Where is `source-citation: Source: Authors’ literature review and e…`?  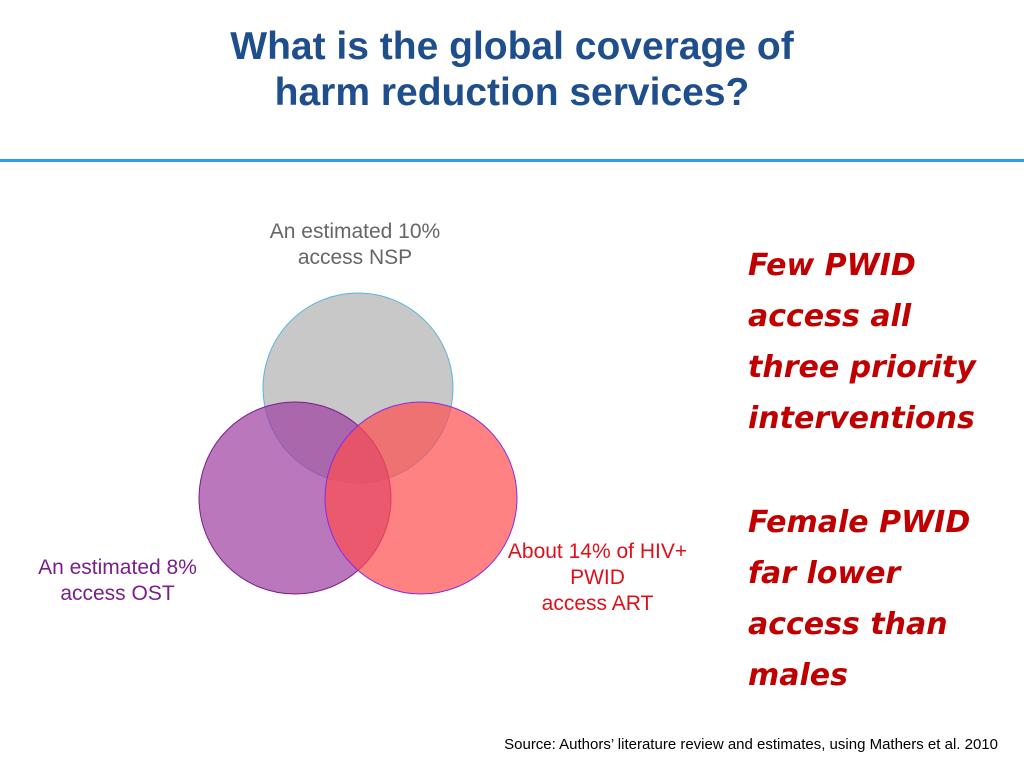
source-citation: Source: Authors’ literature review and e… is located at coordinates (751, 744).